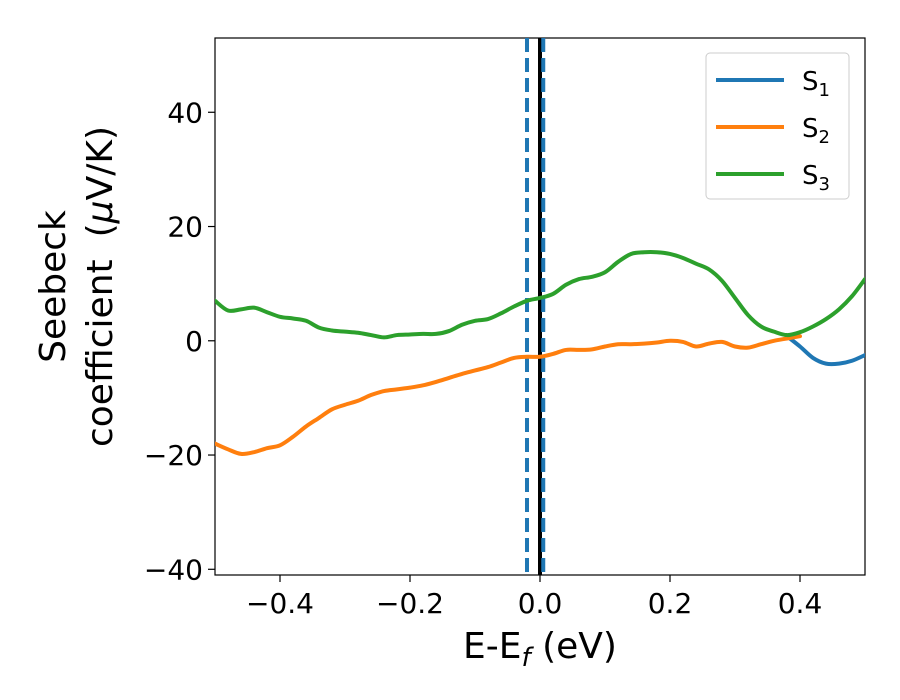 Image resolution: width=900 pixels, height=700 pixels. What do you see at coordinates (777, 126) in the screenshot?
I see `legend: S1 S2 S3` at bounding box center [777, 126].